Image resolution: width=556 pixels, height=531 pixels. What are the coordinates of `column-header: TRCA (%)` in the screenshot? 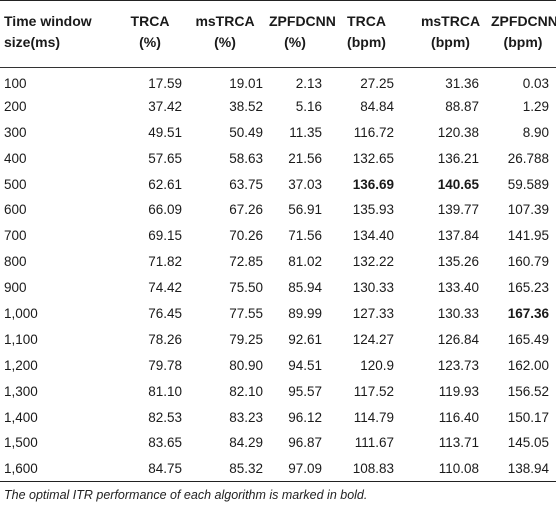 It's located at (150, 34).